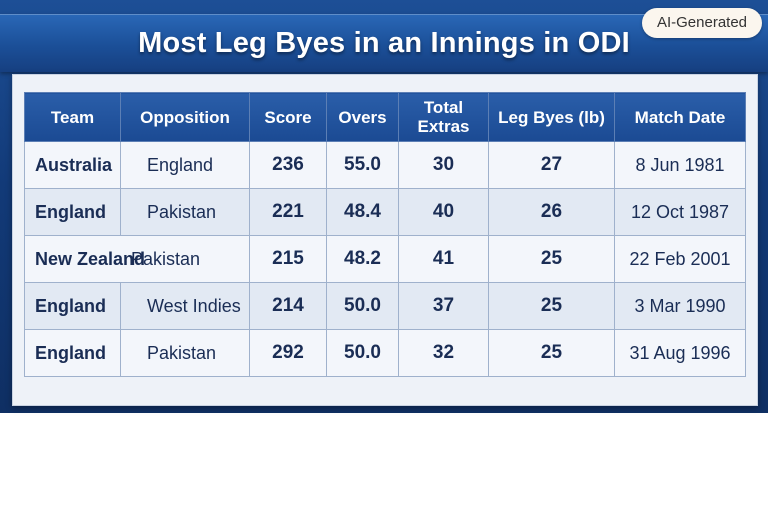  What do you see at coordinates (443, 212) in the screenshot?
I see `extras-cell: 40` at bounding box center [443, 212].